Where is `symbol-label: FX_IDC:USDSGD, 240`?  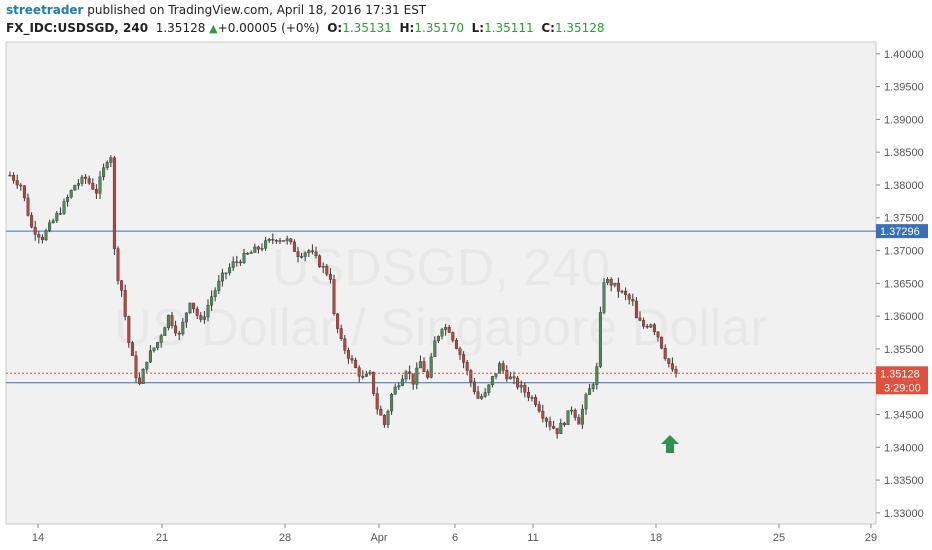
symbol-label: FX_IDC:USDSGD, 240 is located at coordinates (77, 28).